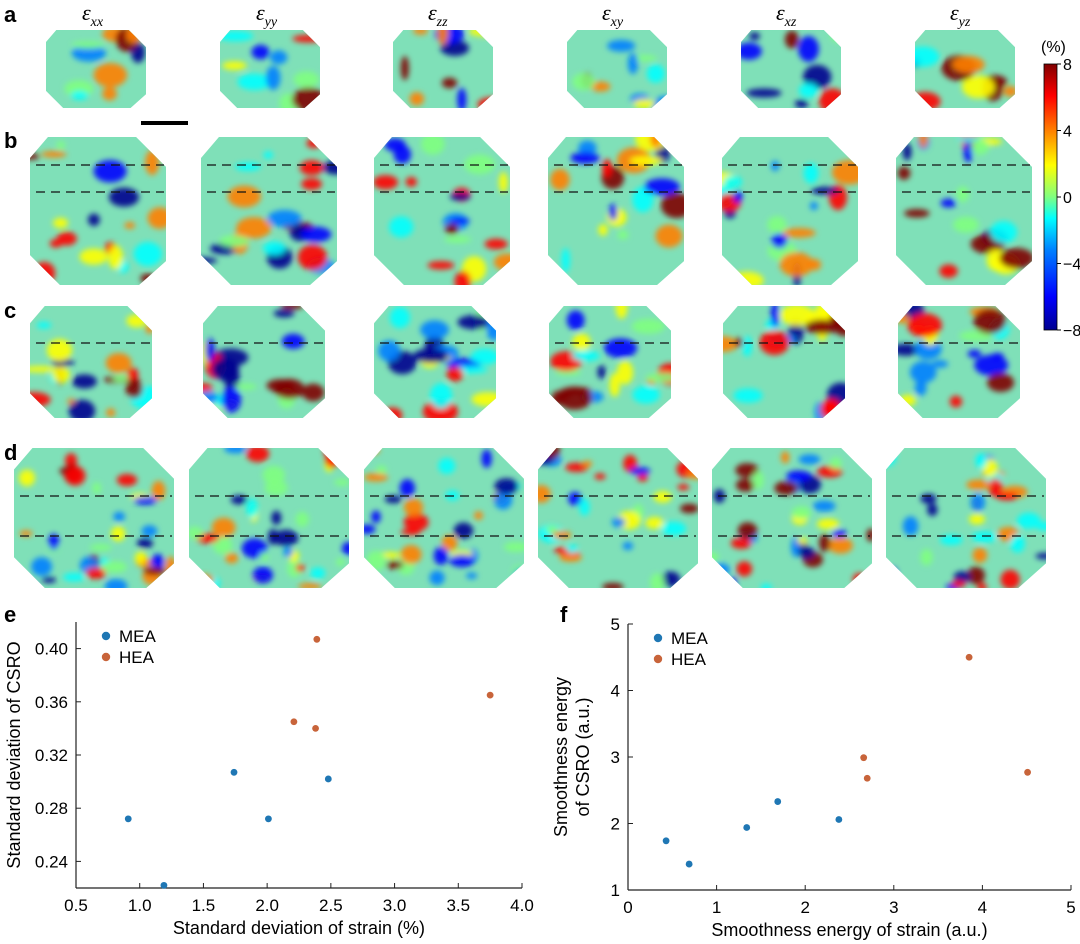 This screenshot has height=944, width=1080. What do you see at coordinates (267, 15) in the screenshot?
I see `header-eps-yy: εyy` at bounding box center [267, 15].